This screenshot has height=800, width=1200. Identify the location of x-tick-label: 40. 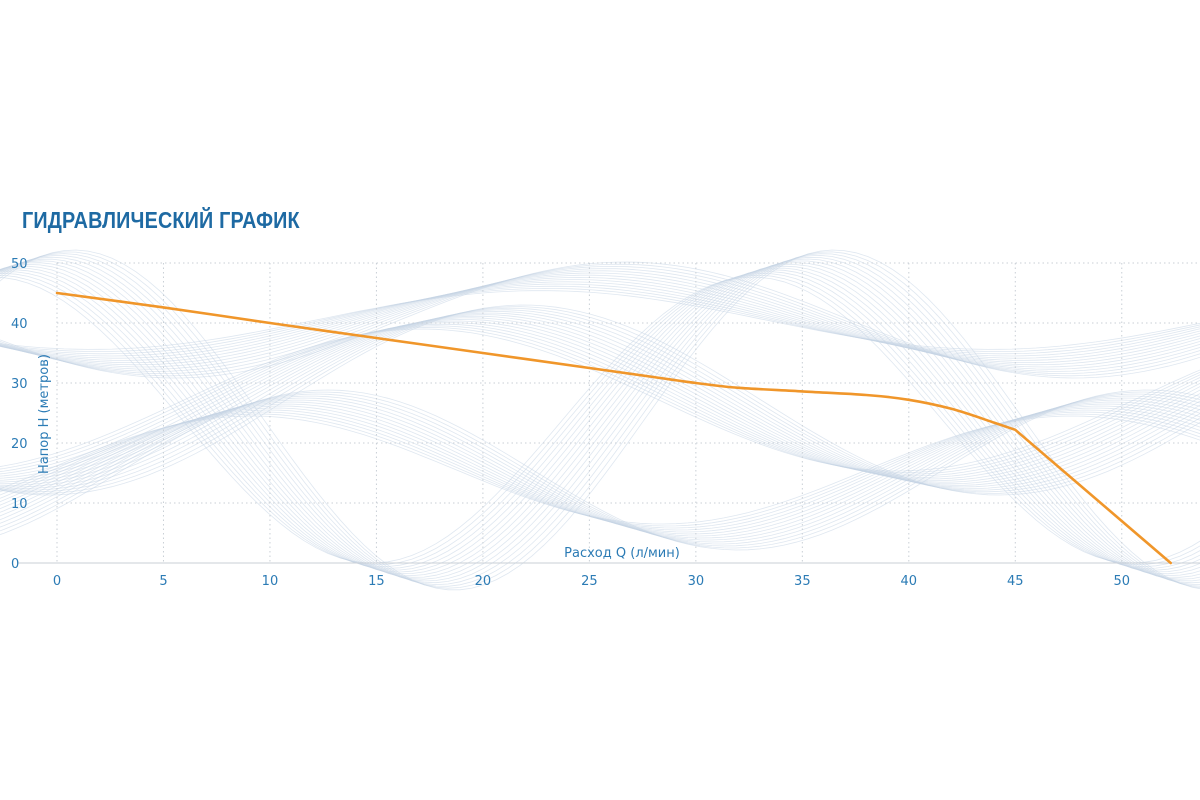
(909, 581).